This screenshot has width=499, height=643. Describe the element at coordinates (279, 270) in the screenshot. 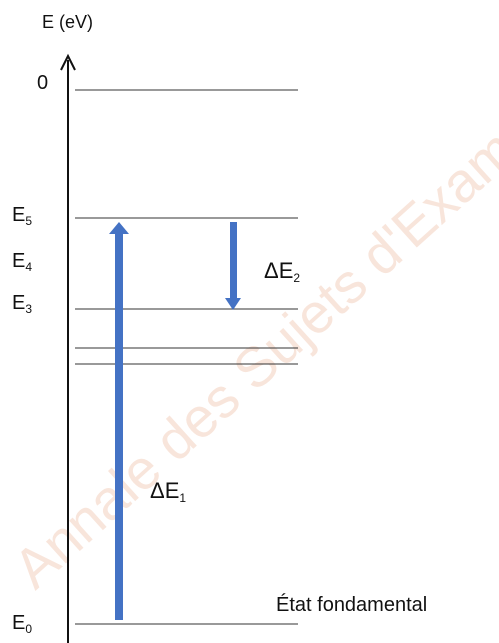

I see `delta-e2-prefix: ΔE` at that location.